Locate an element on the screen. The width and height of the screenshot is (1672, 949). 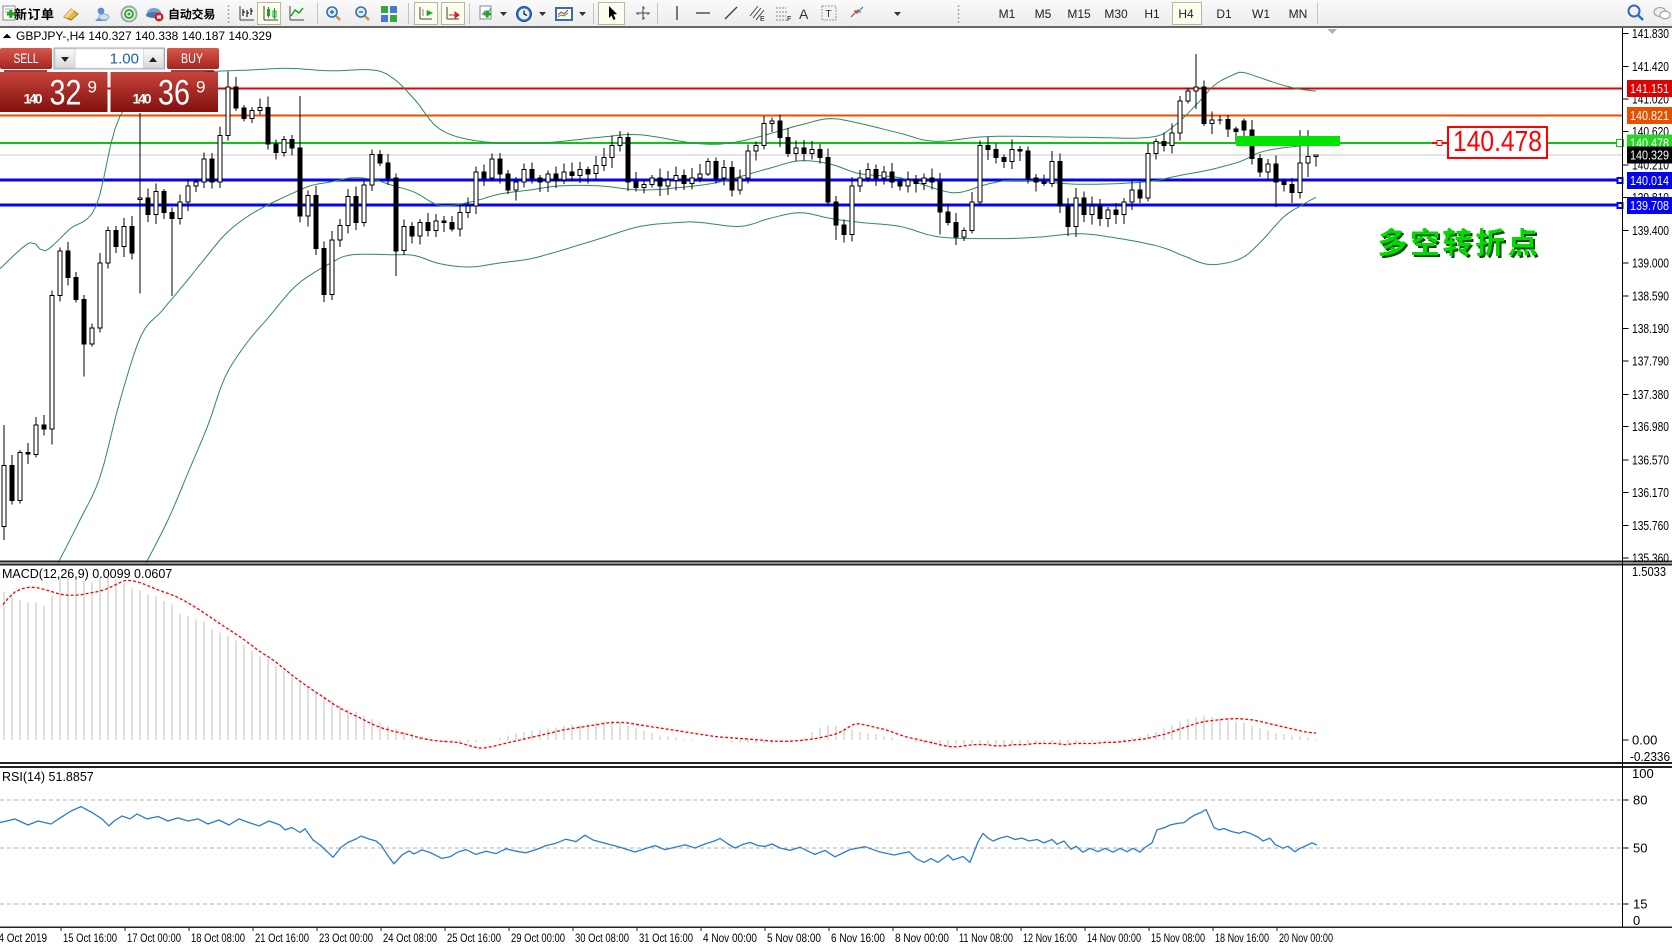
svg-text: 36 is located at coordinates (174, 93).